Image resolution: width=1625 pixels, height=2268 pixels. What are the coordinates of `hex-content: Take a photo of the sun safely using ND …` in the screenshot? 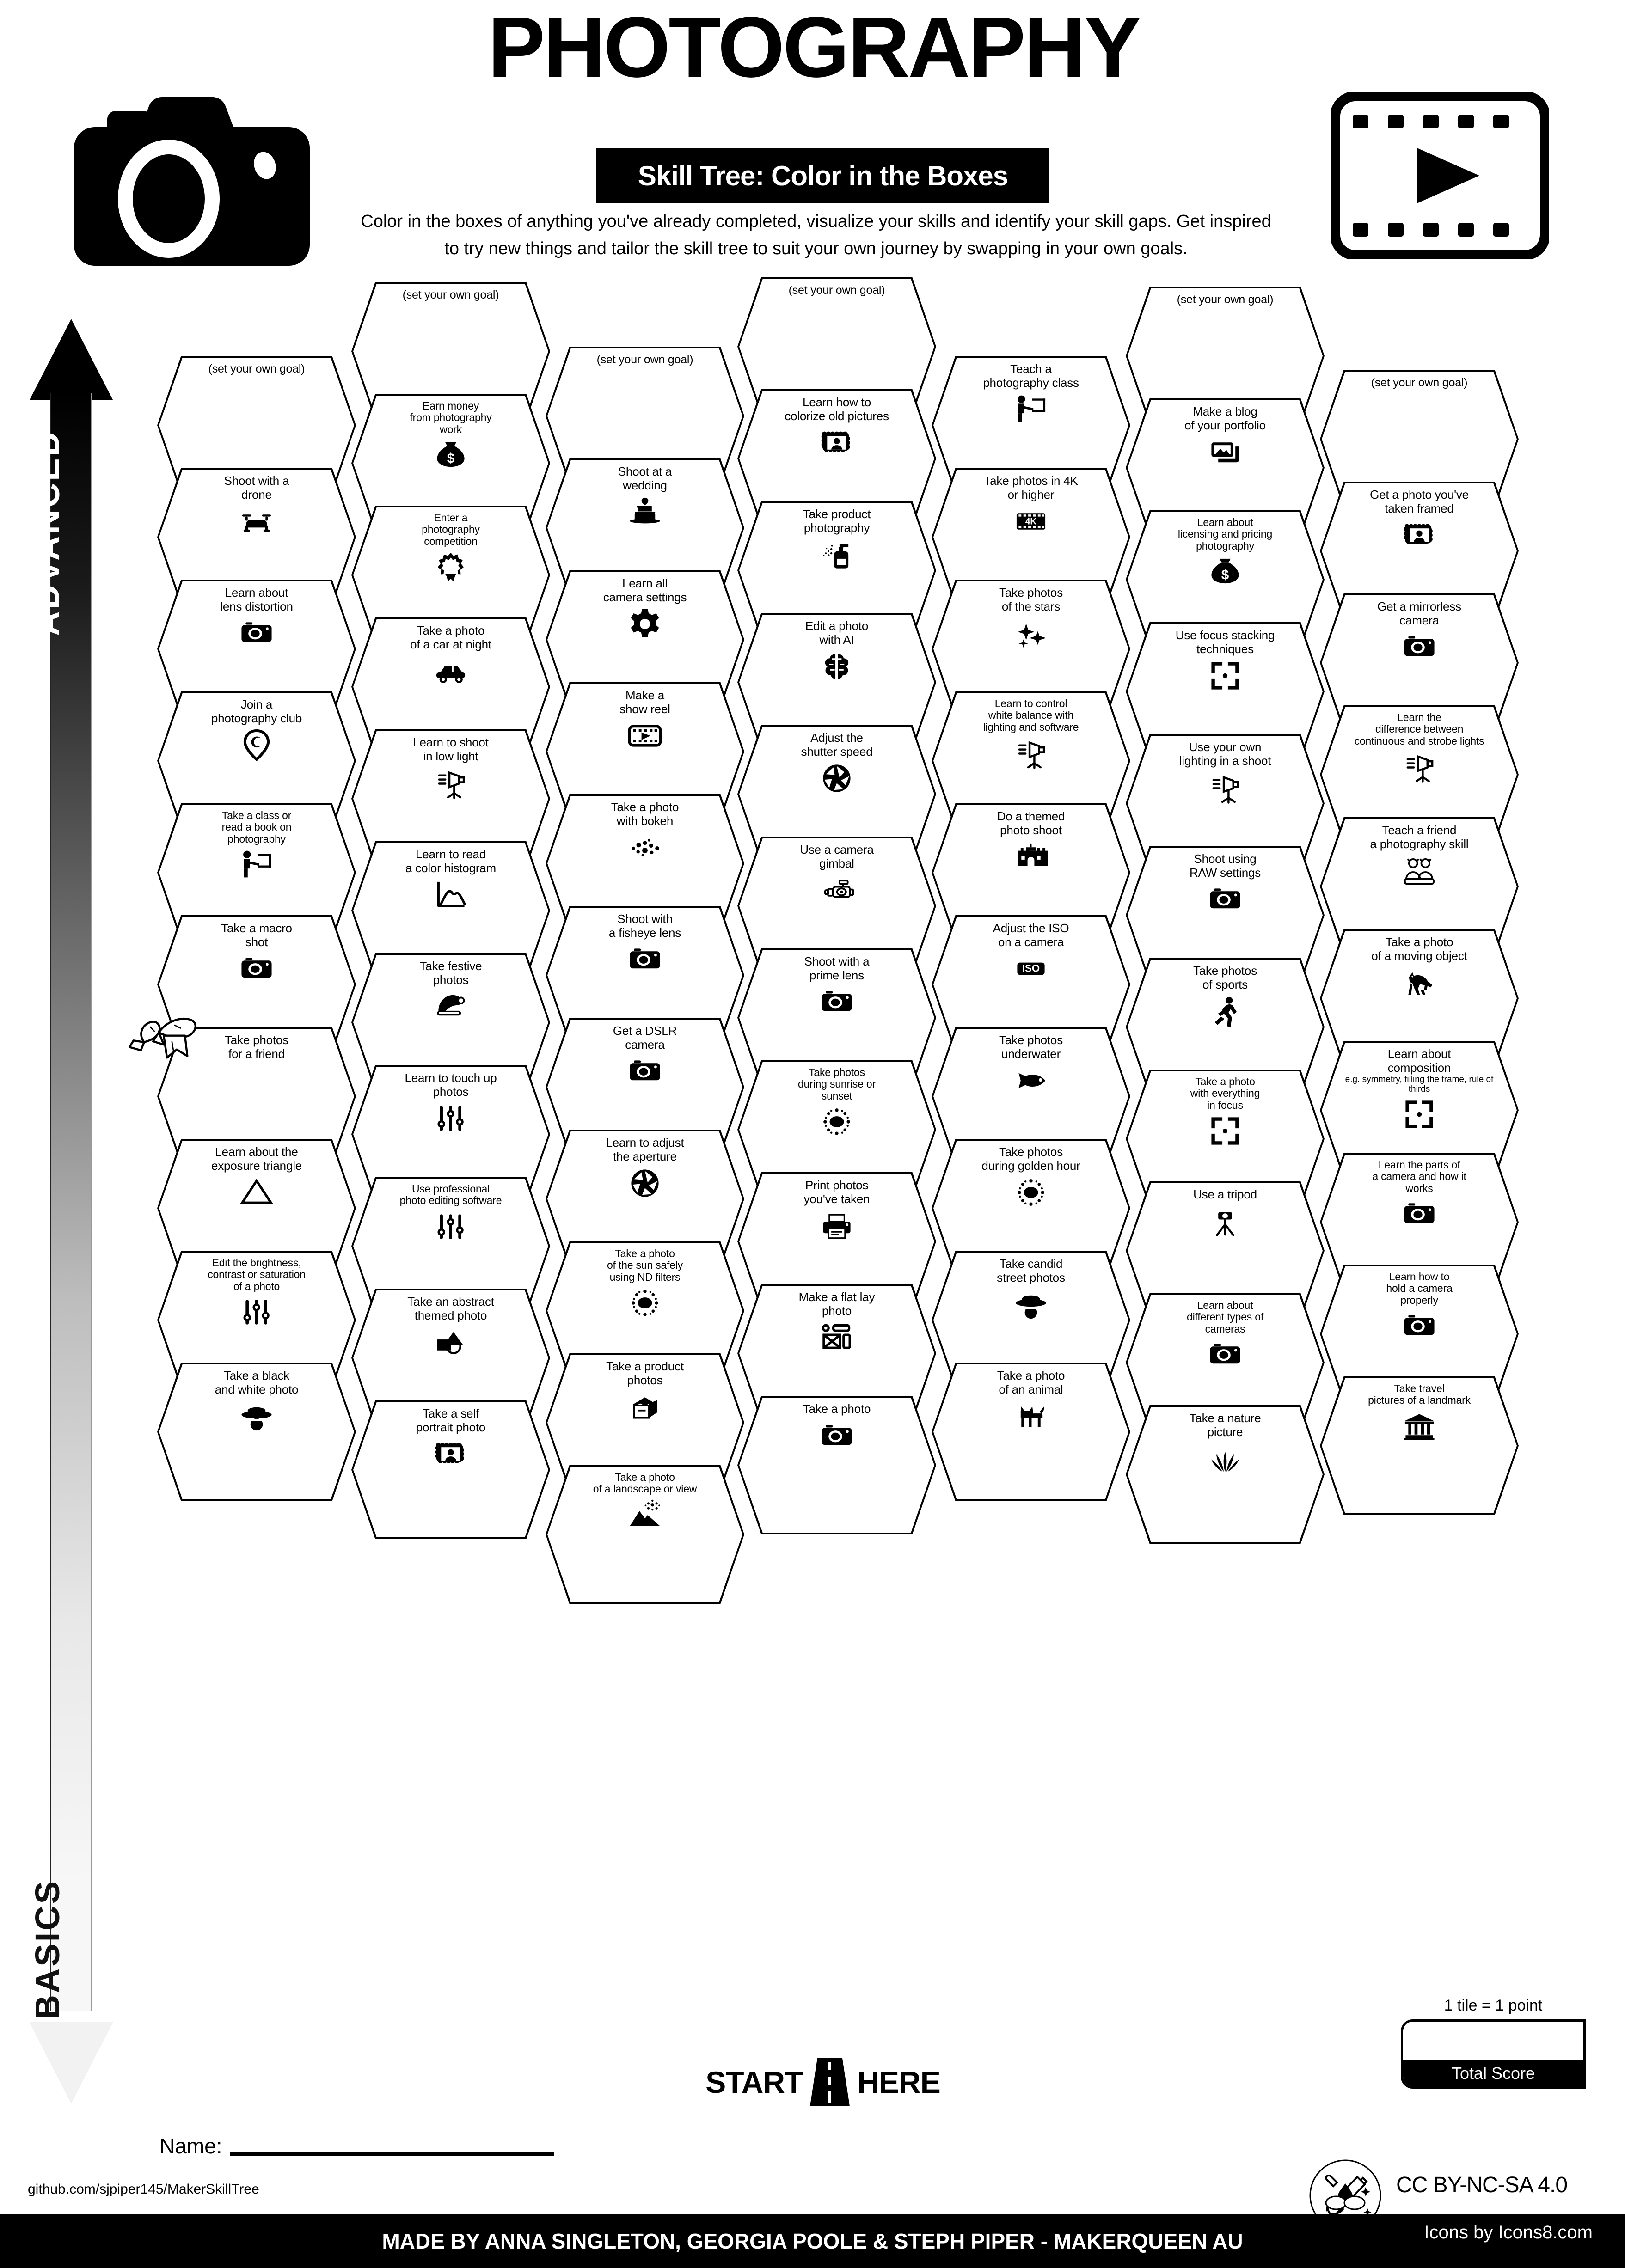 It's located at (645, 1311).